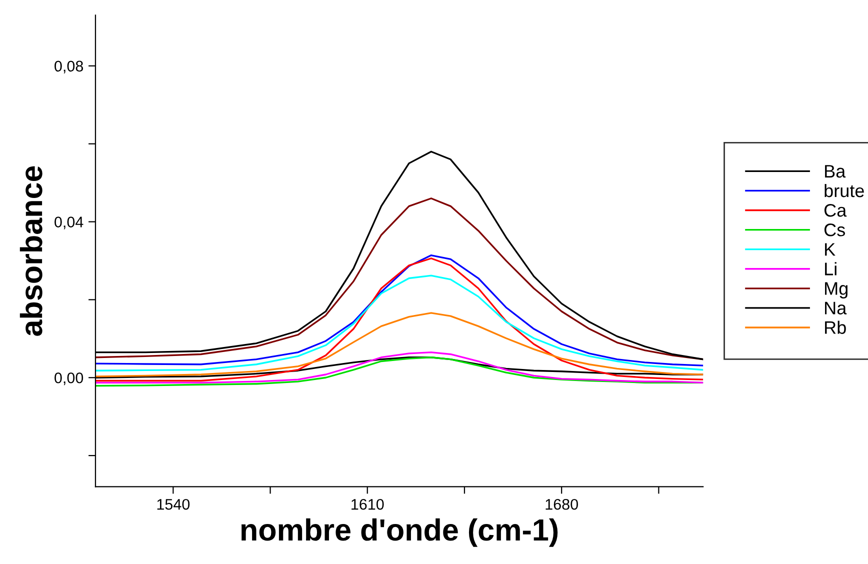  I want to click on x-tick-label: 1680, so click(562, 504).